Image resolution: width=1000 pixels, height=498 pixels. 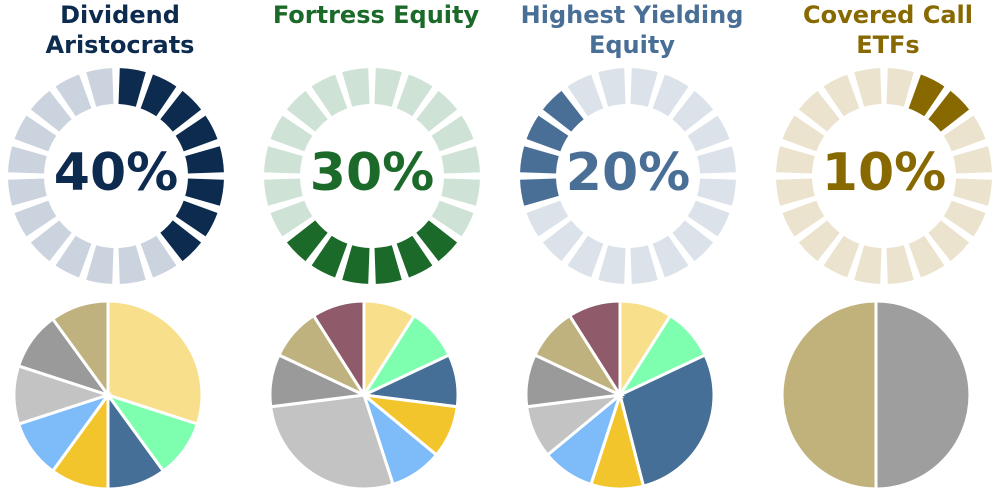 I want to click on chart-title: Dividend Aristocrats, so click(x=120, y=30).